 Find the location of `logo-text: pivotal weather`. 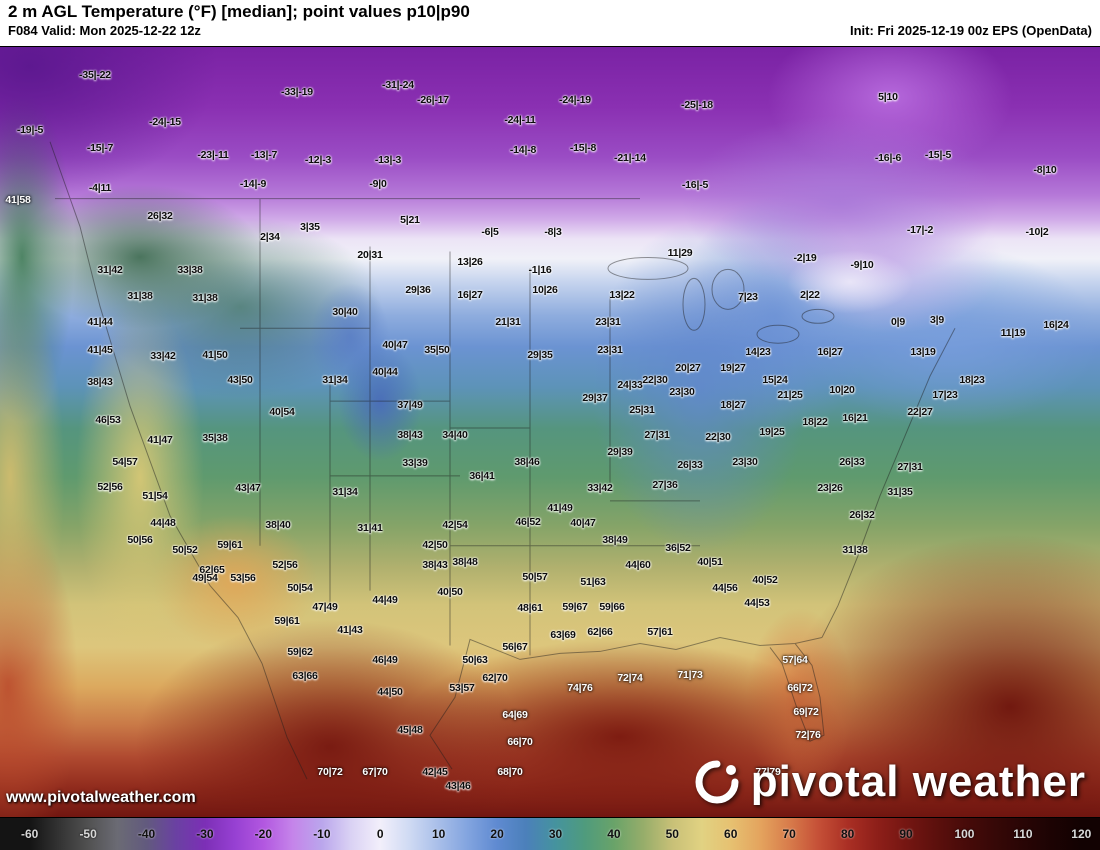

logo-text: pivotal weather is located at coordinates (918, 781).